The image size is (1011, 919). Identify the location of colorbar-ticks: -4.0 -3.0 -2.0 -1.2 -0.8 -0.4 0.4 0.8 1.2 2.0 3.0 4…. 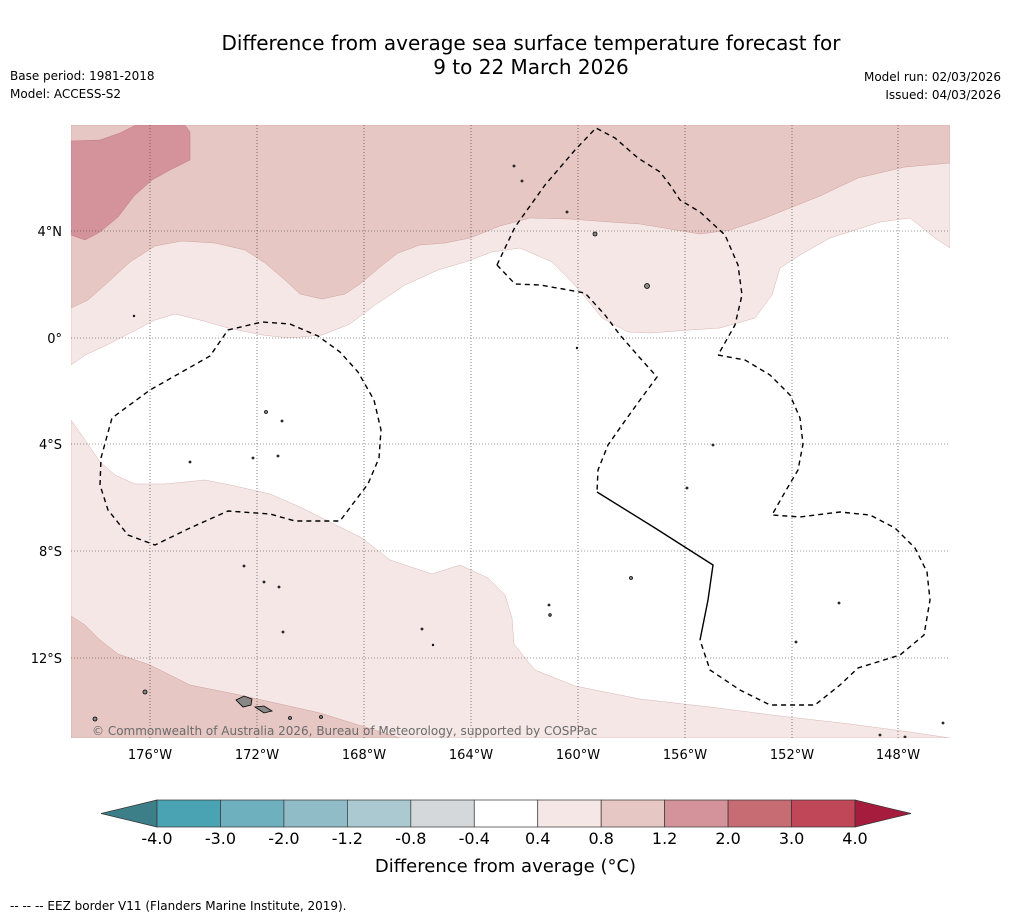
(504, 838).